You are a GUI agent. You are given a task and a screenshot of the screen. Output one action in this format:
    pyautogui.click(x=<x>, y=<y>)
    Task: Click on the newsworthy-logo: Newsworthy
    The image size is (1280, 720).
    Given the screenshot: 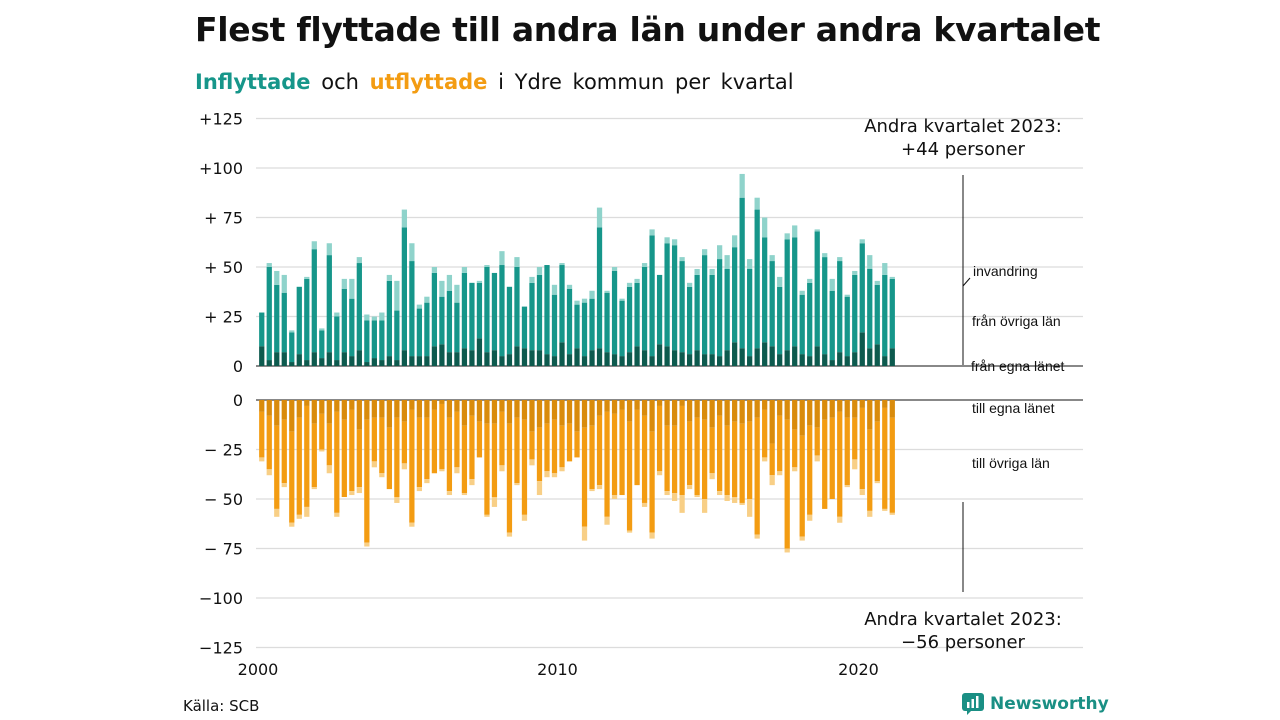 What is the action you would take?
    pyautogui.click(x=1035, y=704)
    